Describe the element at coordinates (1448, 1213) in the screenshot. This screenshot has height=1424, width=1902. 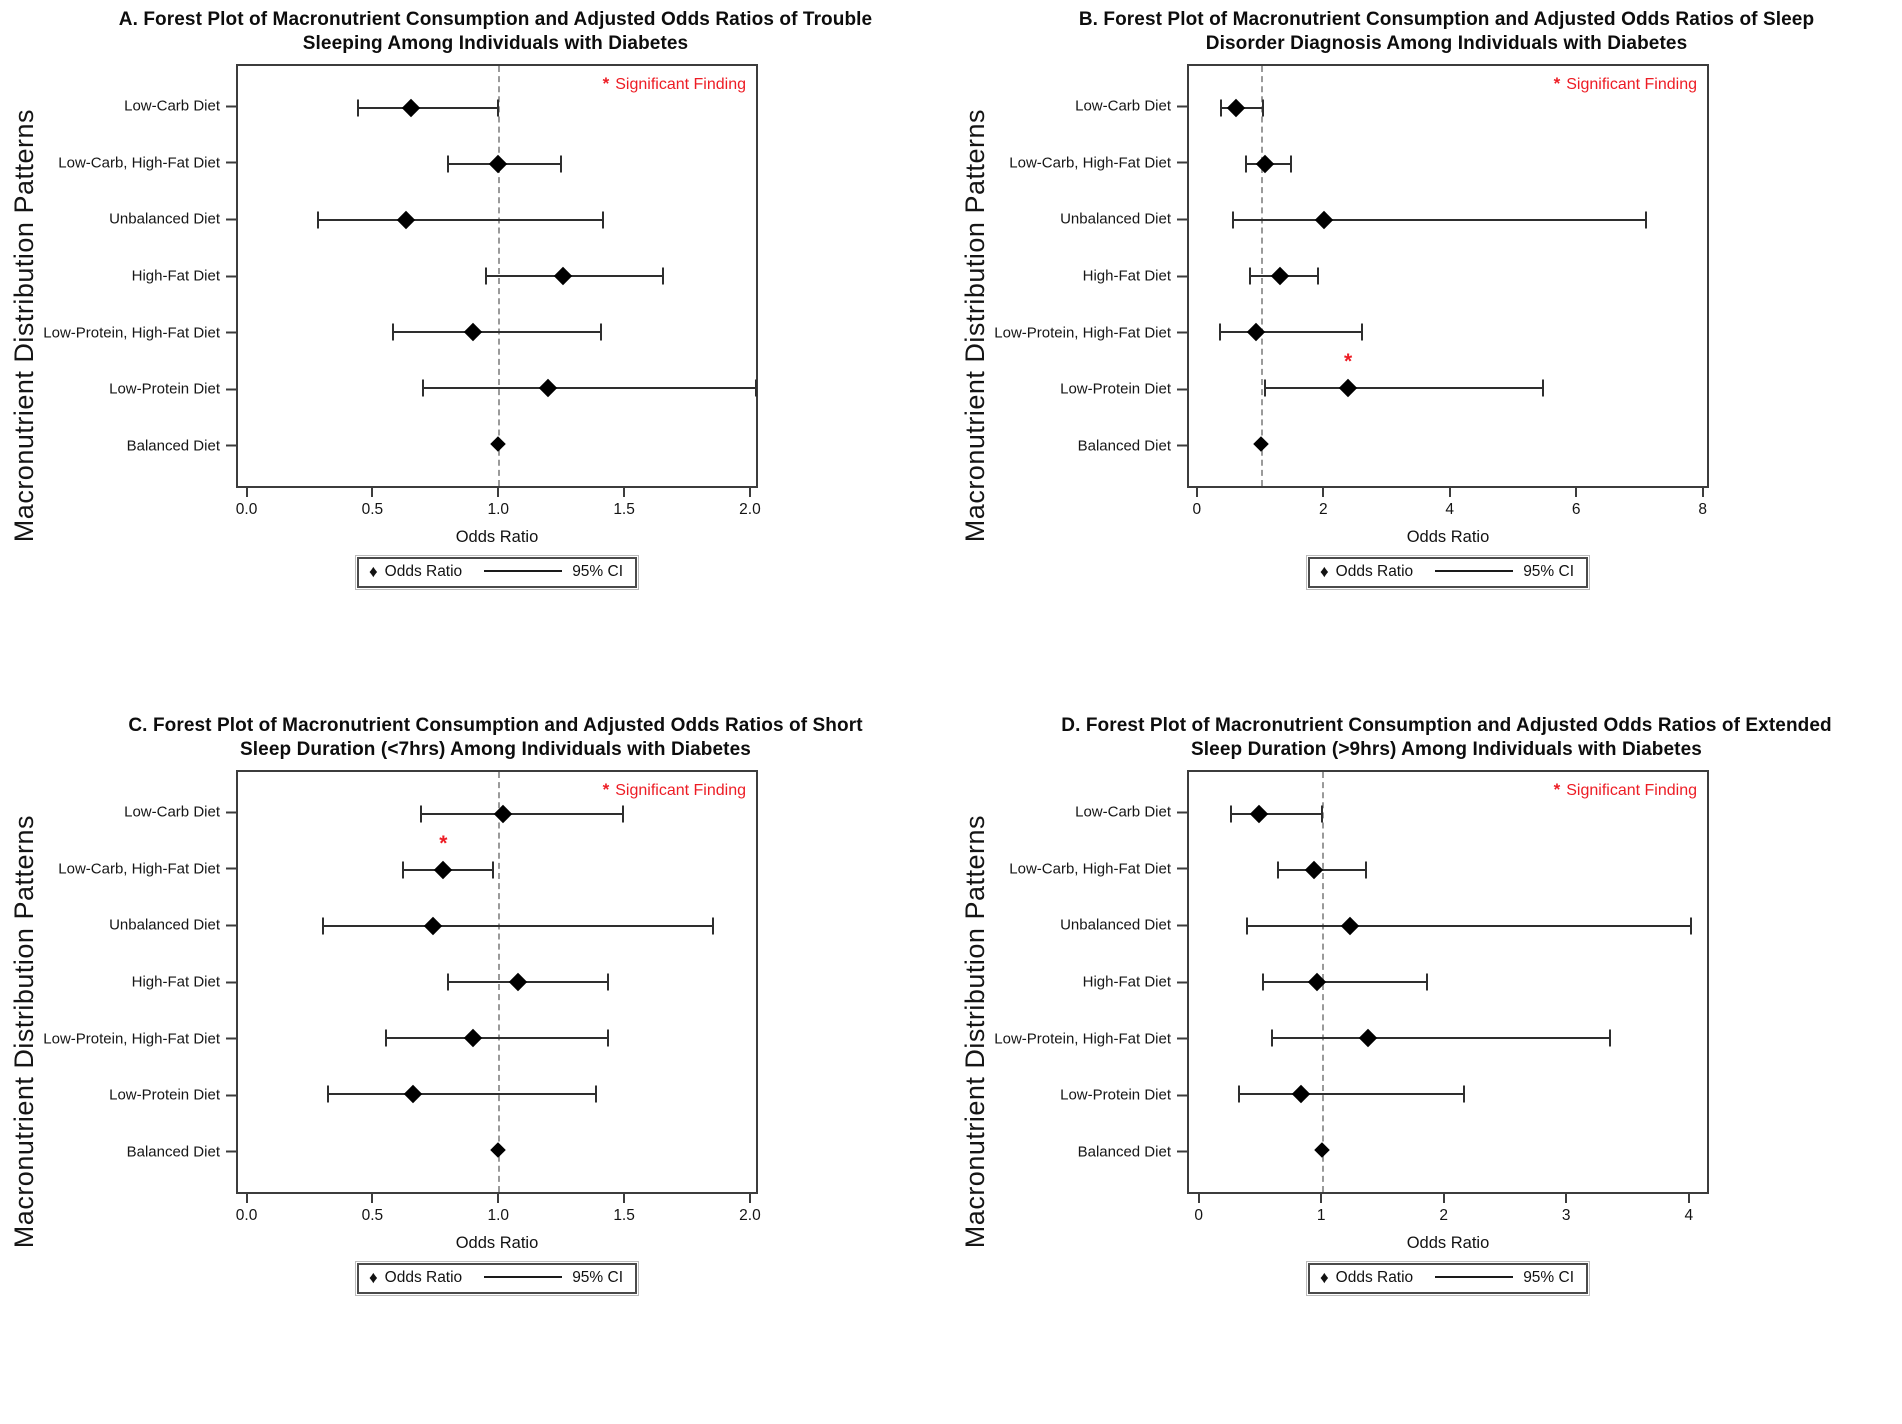
I see `x-axis: 0 1 2 3 4` at that location.